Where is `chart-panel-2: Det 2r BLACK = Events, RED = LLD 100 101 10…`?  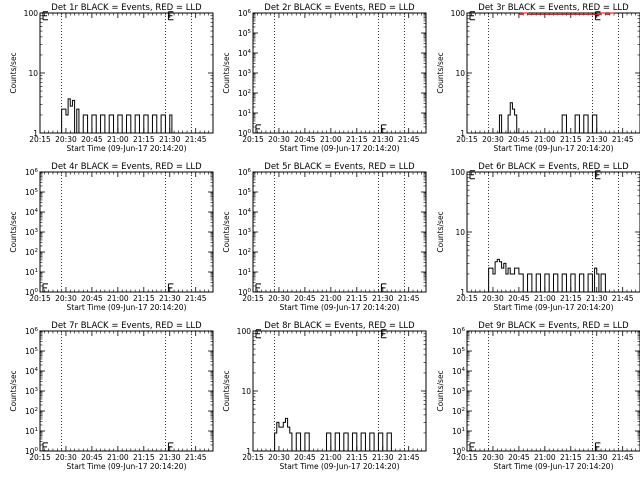
chart-panel-2: Det 2r BLACK = Events, RED = LLD 100 101 10… is located at coordinates (324, 78).